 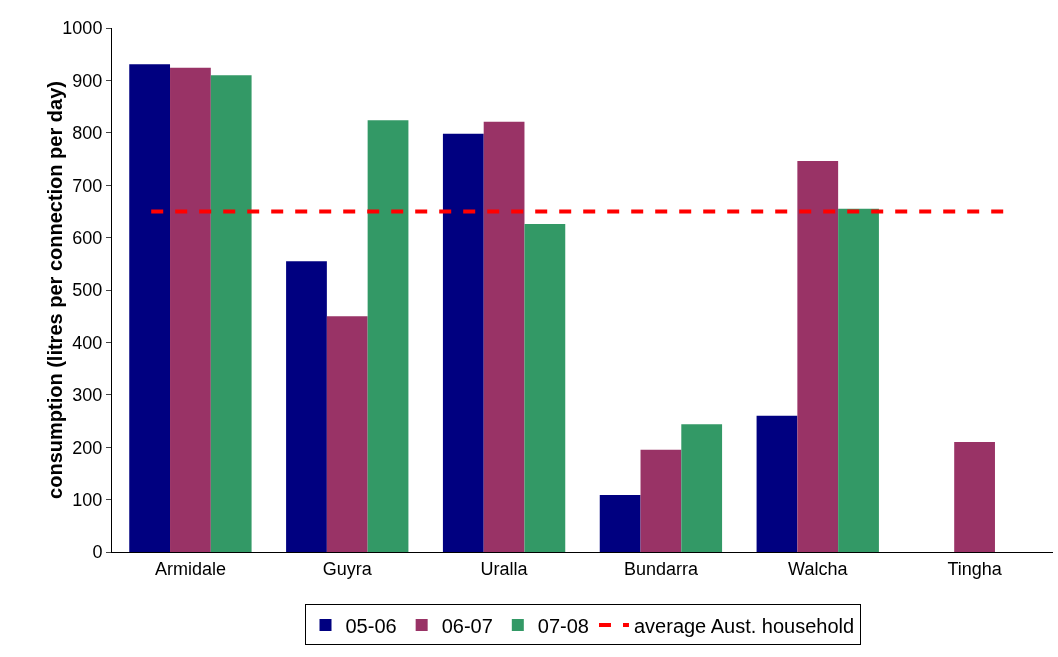 What do you see at coordinates (55, 290) in the screenshot?
I see `y-axis-title: consumption (litres per connection per day)` at bounding box center [55, 290].